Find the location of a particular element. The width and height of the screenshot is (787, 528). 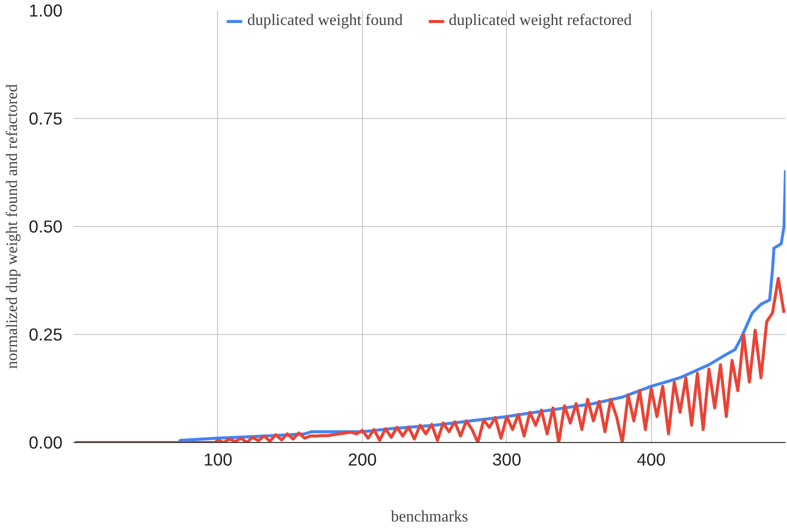

y-axis-title: normalized dup weight found and refactored is located at coordinates (12, 226).